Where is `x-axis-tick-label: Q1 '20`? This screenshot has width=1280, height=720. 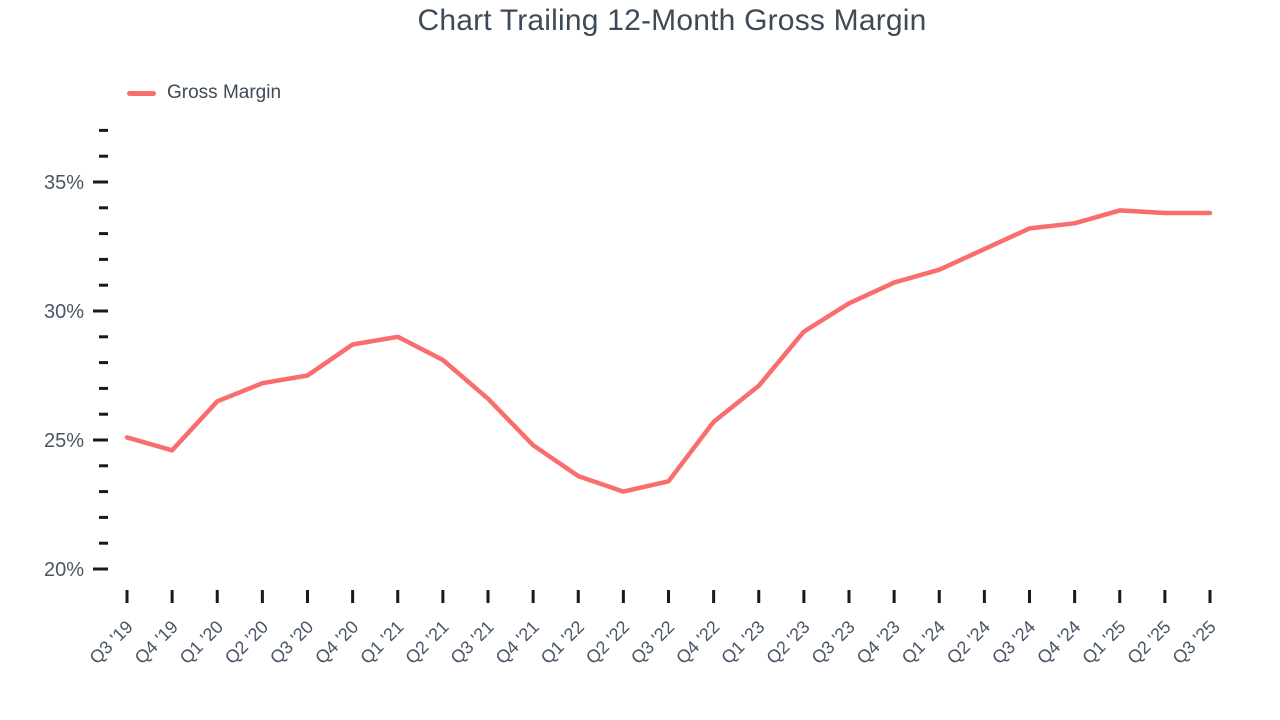 x-axis-tick-label: Q1 '20 is located at coordinates (201, 642).